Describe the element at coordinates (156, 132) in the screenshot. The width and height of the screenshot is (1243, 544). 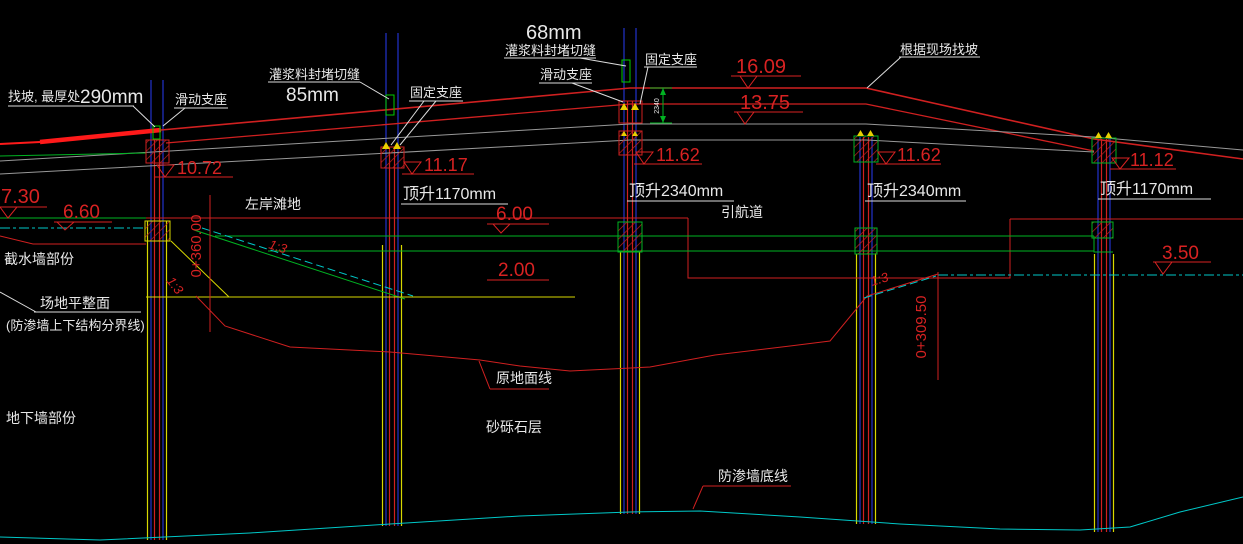
I see `pier1-seam-mark` at that location.